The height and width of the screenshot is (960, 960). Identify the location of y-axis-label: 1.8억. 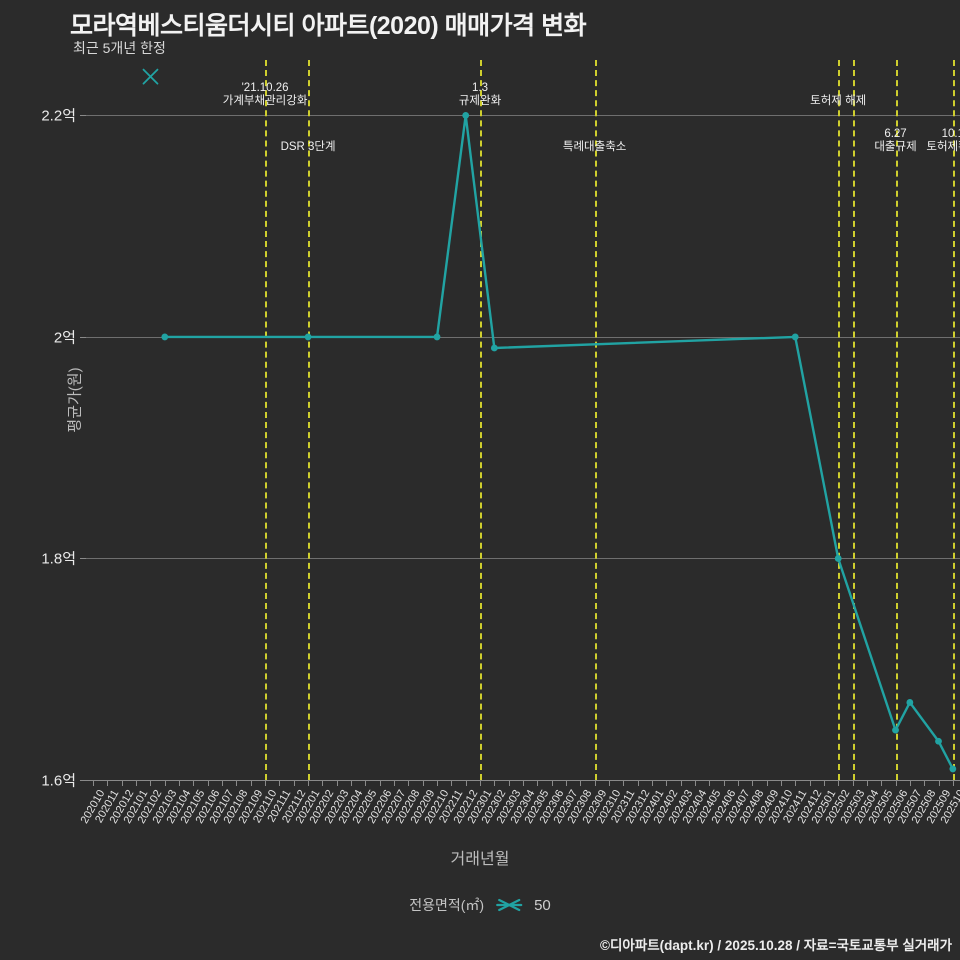
(58, 559).